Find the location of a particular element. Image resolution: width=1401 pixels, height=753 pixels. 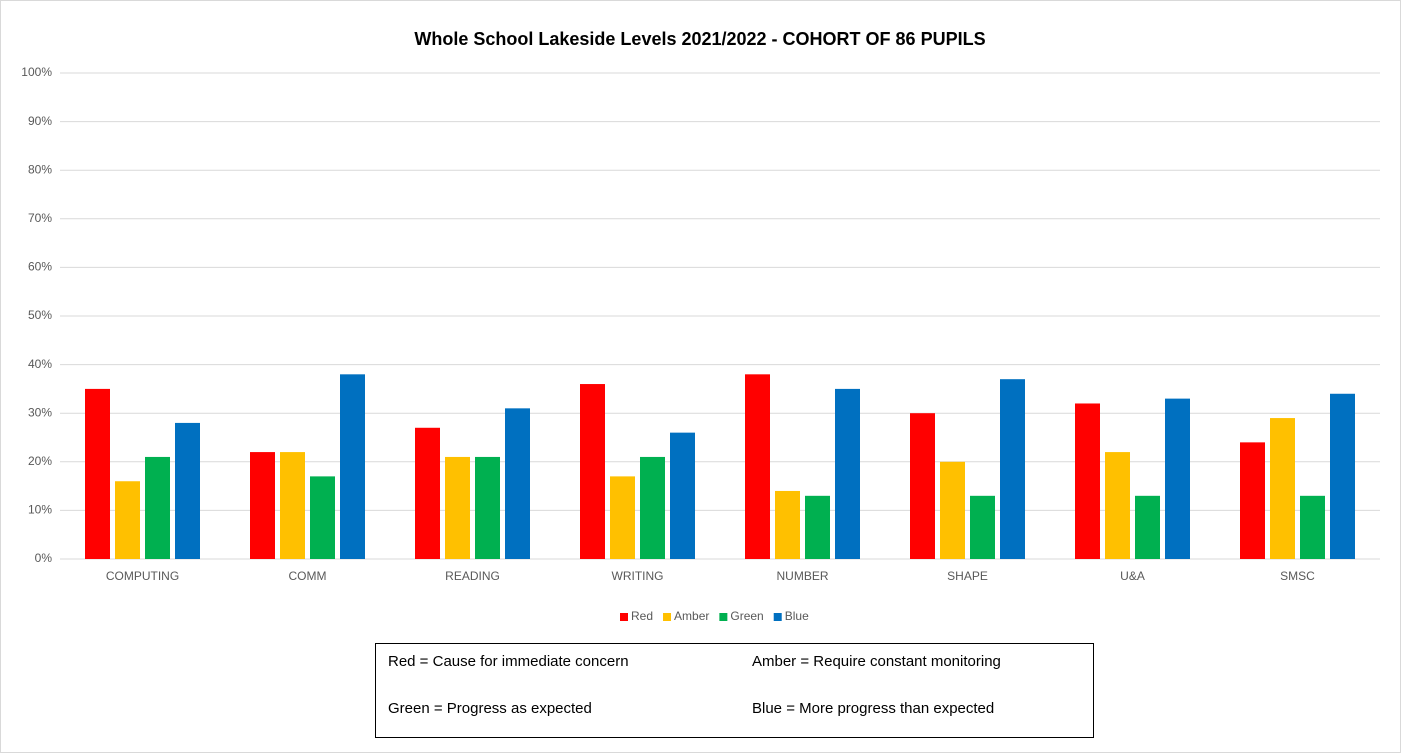

key-box is located at coordinates (734, 690).